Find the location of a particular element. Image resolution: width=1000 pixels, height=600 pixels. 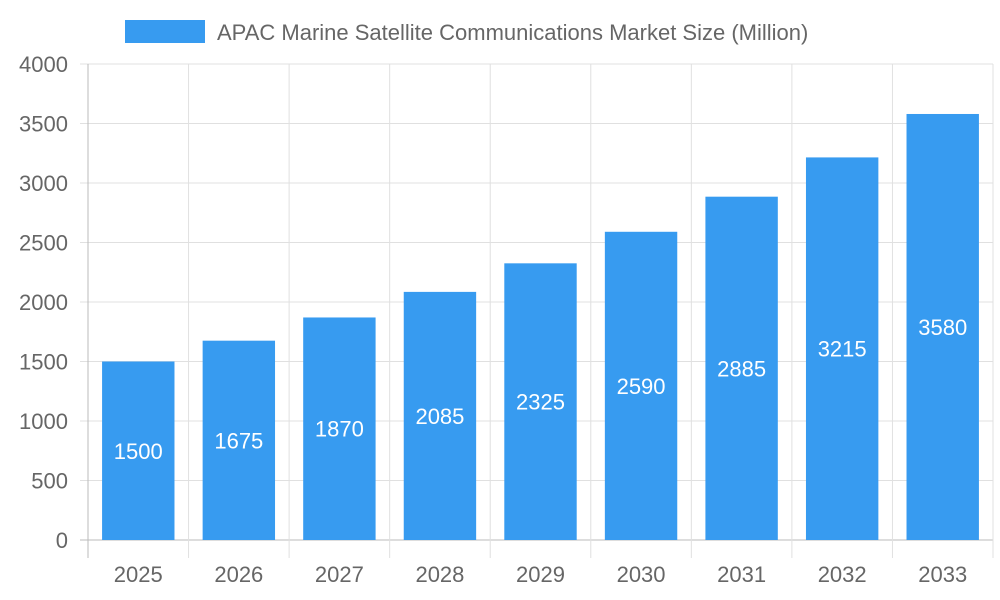

data-label: 2590 is located at coordinates (641, 386).